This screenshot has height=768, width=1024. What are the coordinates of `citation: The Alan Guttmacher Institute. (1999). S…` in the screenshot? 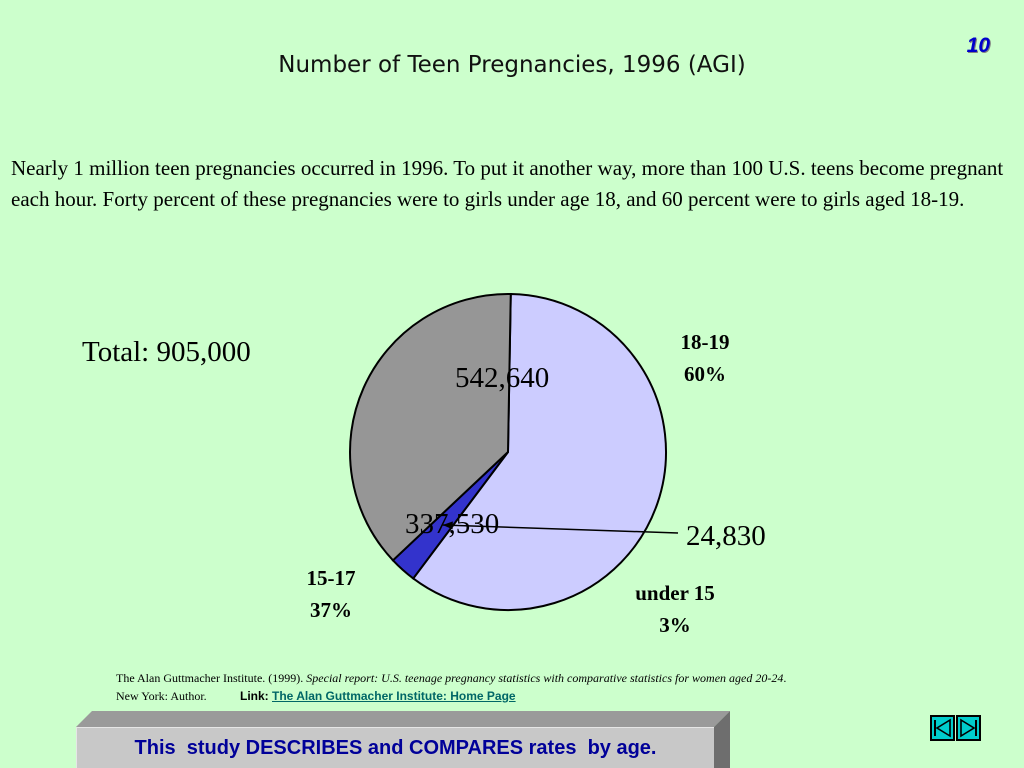 It's located at (451, 687).